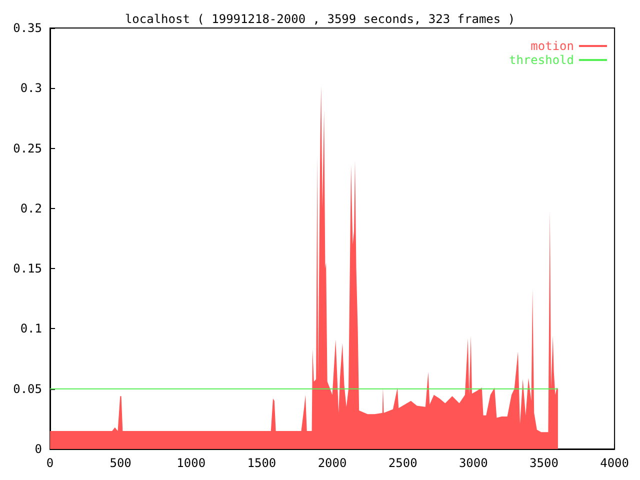  Describe the element at coordinates (332, 463) in the screenshot. I see `x-tick-label: 2000` at that location.